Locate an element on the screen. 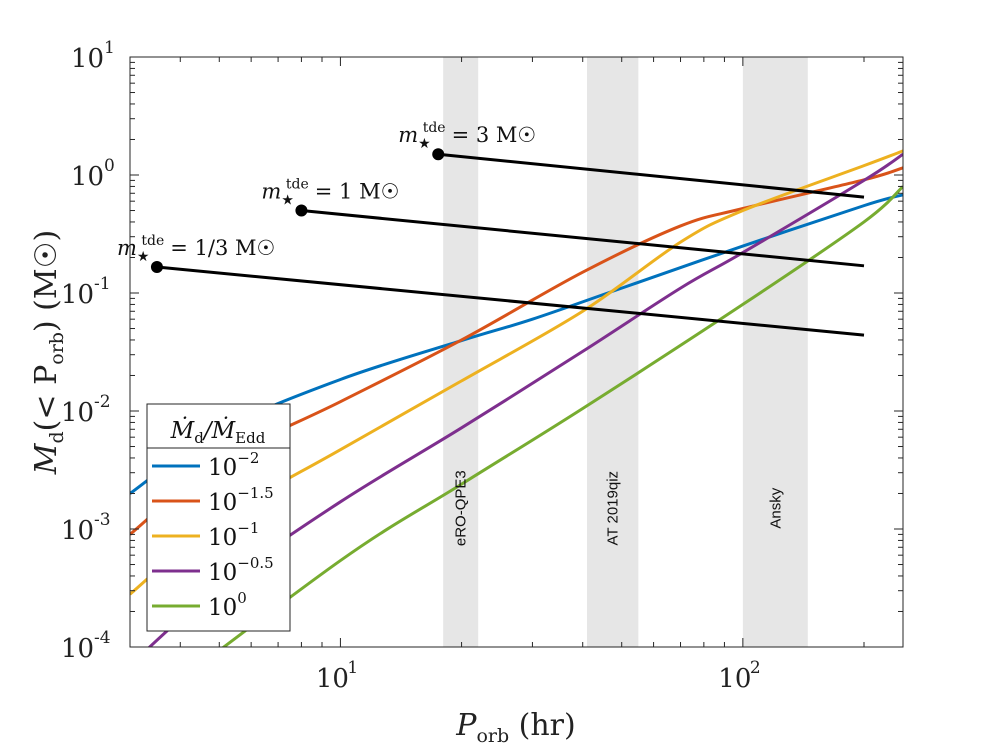 Image resolution: width=997 pixels, height=747 pixels. x-tick-label-exp: 1 is located at coordinates (352, 668).